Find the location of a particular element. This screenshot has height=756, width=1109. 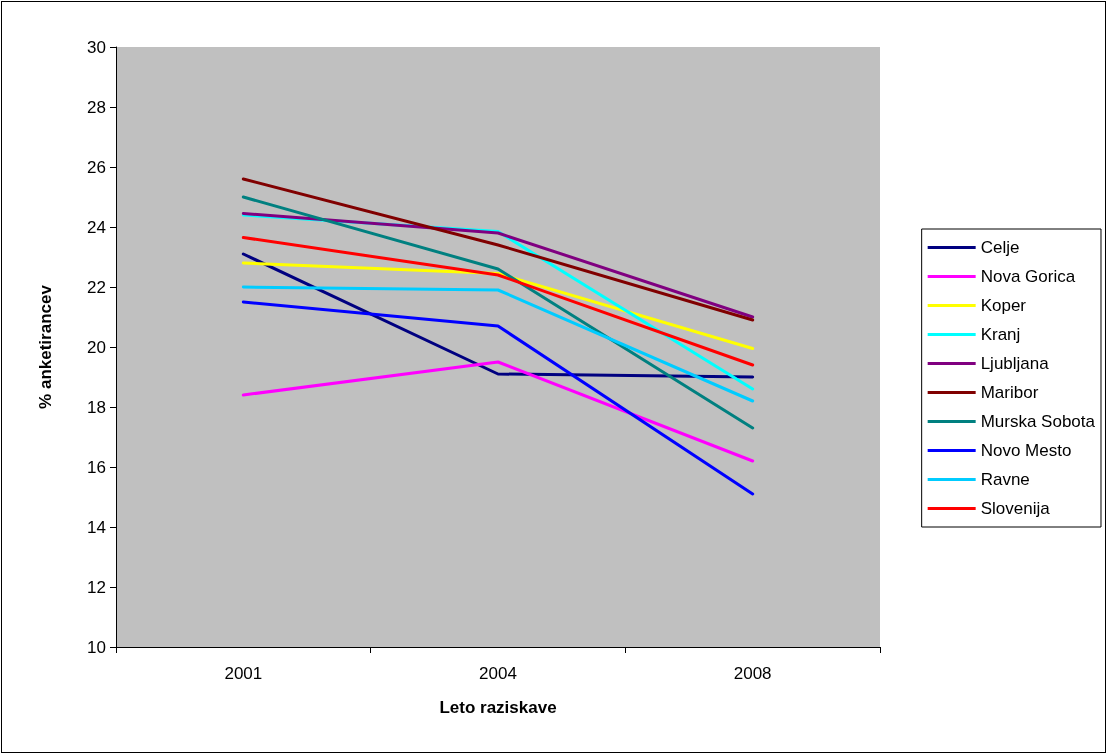

y-tick-label: 26 is located at coordinates (96, 167).